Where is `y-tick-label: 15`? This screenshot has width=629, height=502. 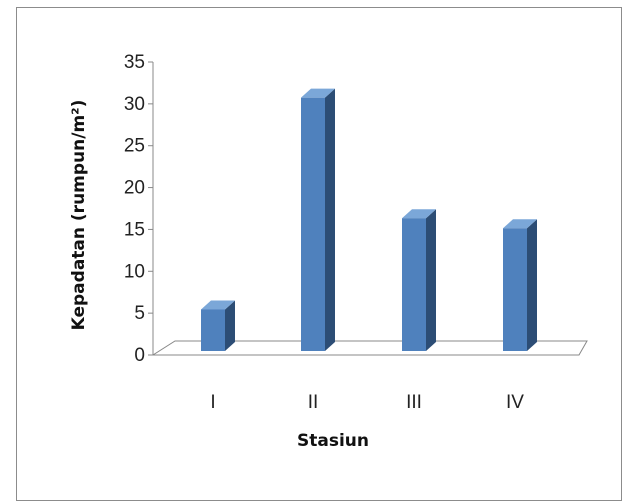 y-tick-label: 15 is located at coordinates (134, 229).